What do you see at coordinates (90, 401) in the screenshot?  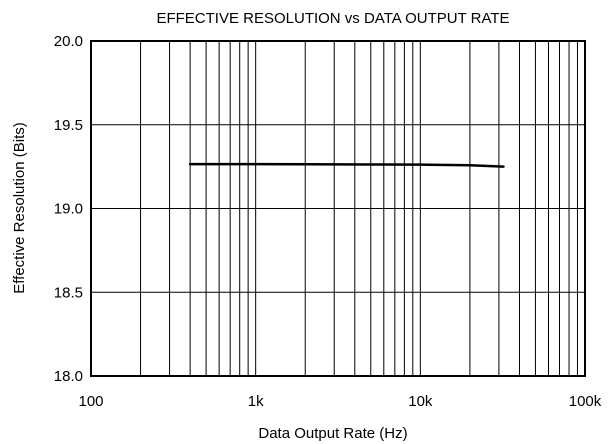 I see `x-tick-label: 100` at bounding box center [90, 401].